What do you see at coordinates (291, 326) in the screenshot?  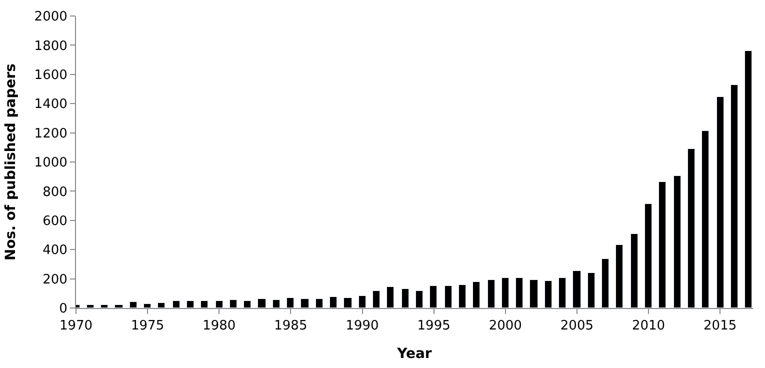 I see `x-tick-label: 1985` at bounding box center [291, 326].